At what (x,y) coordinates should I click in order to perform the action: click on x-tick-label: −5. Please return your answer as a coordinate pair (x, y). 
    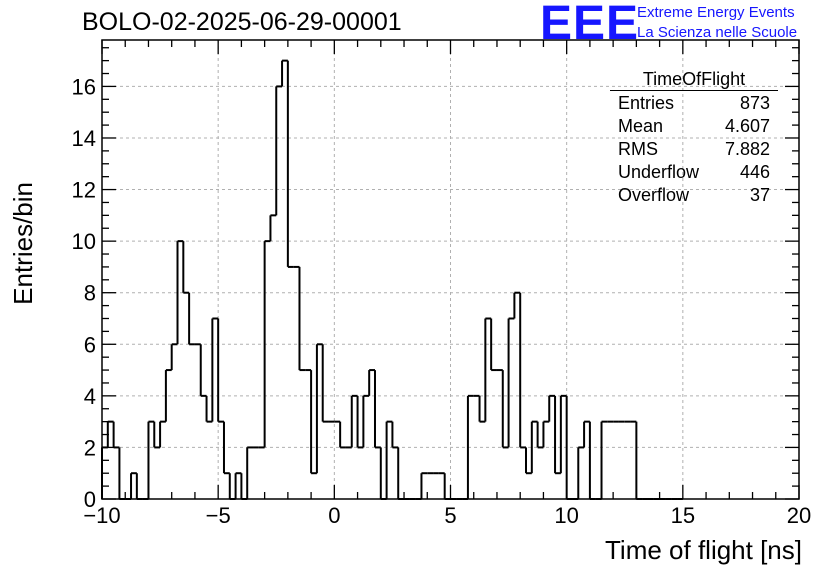
    Looking at the image, I should click on (218, 515).